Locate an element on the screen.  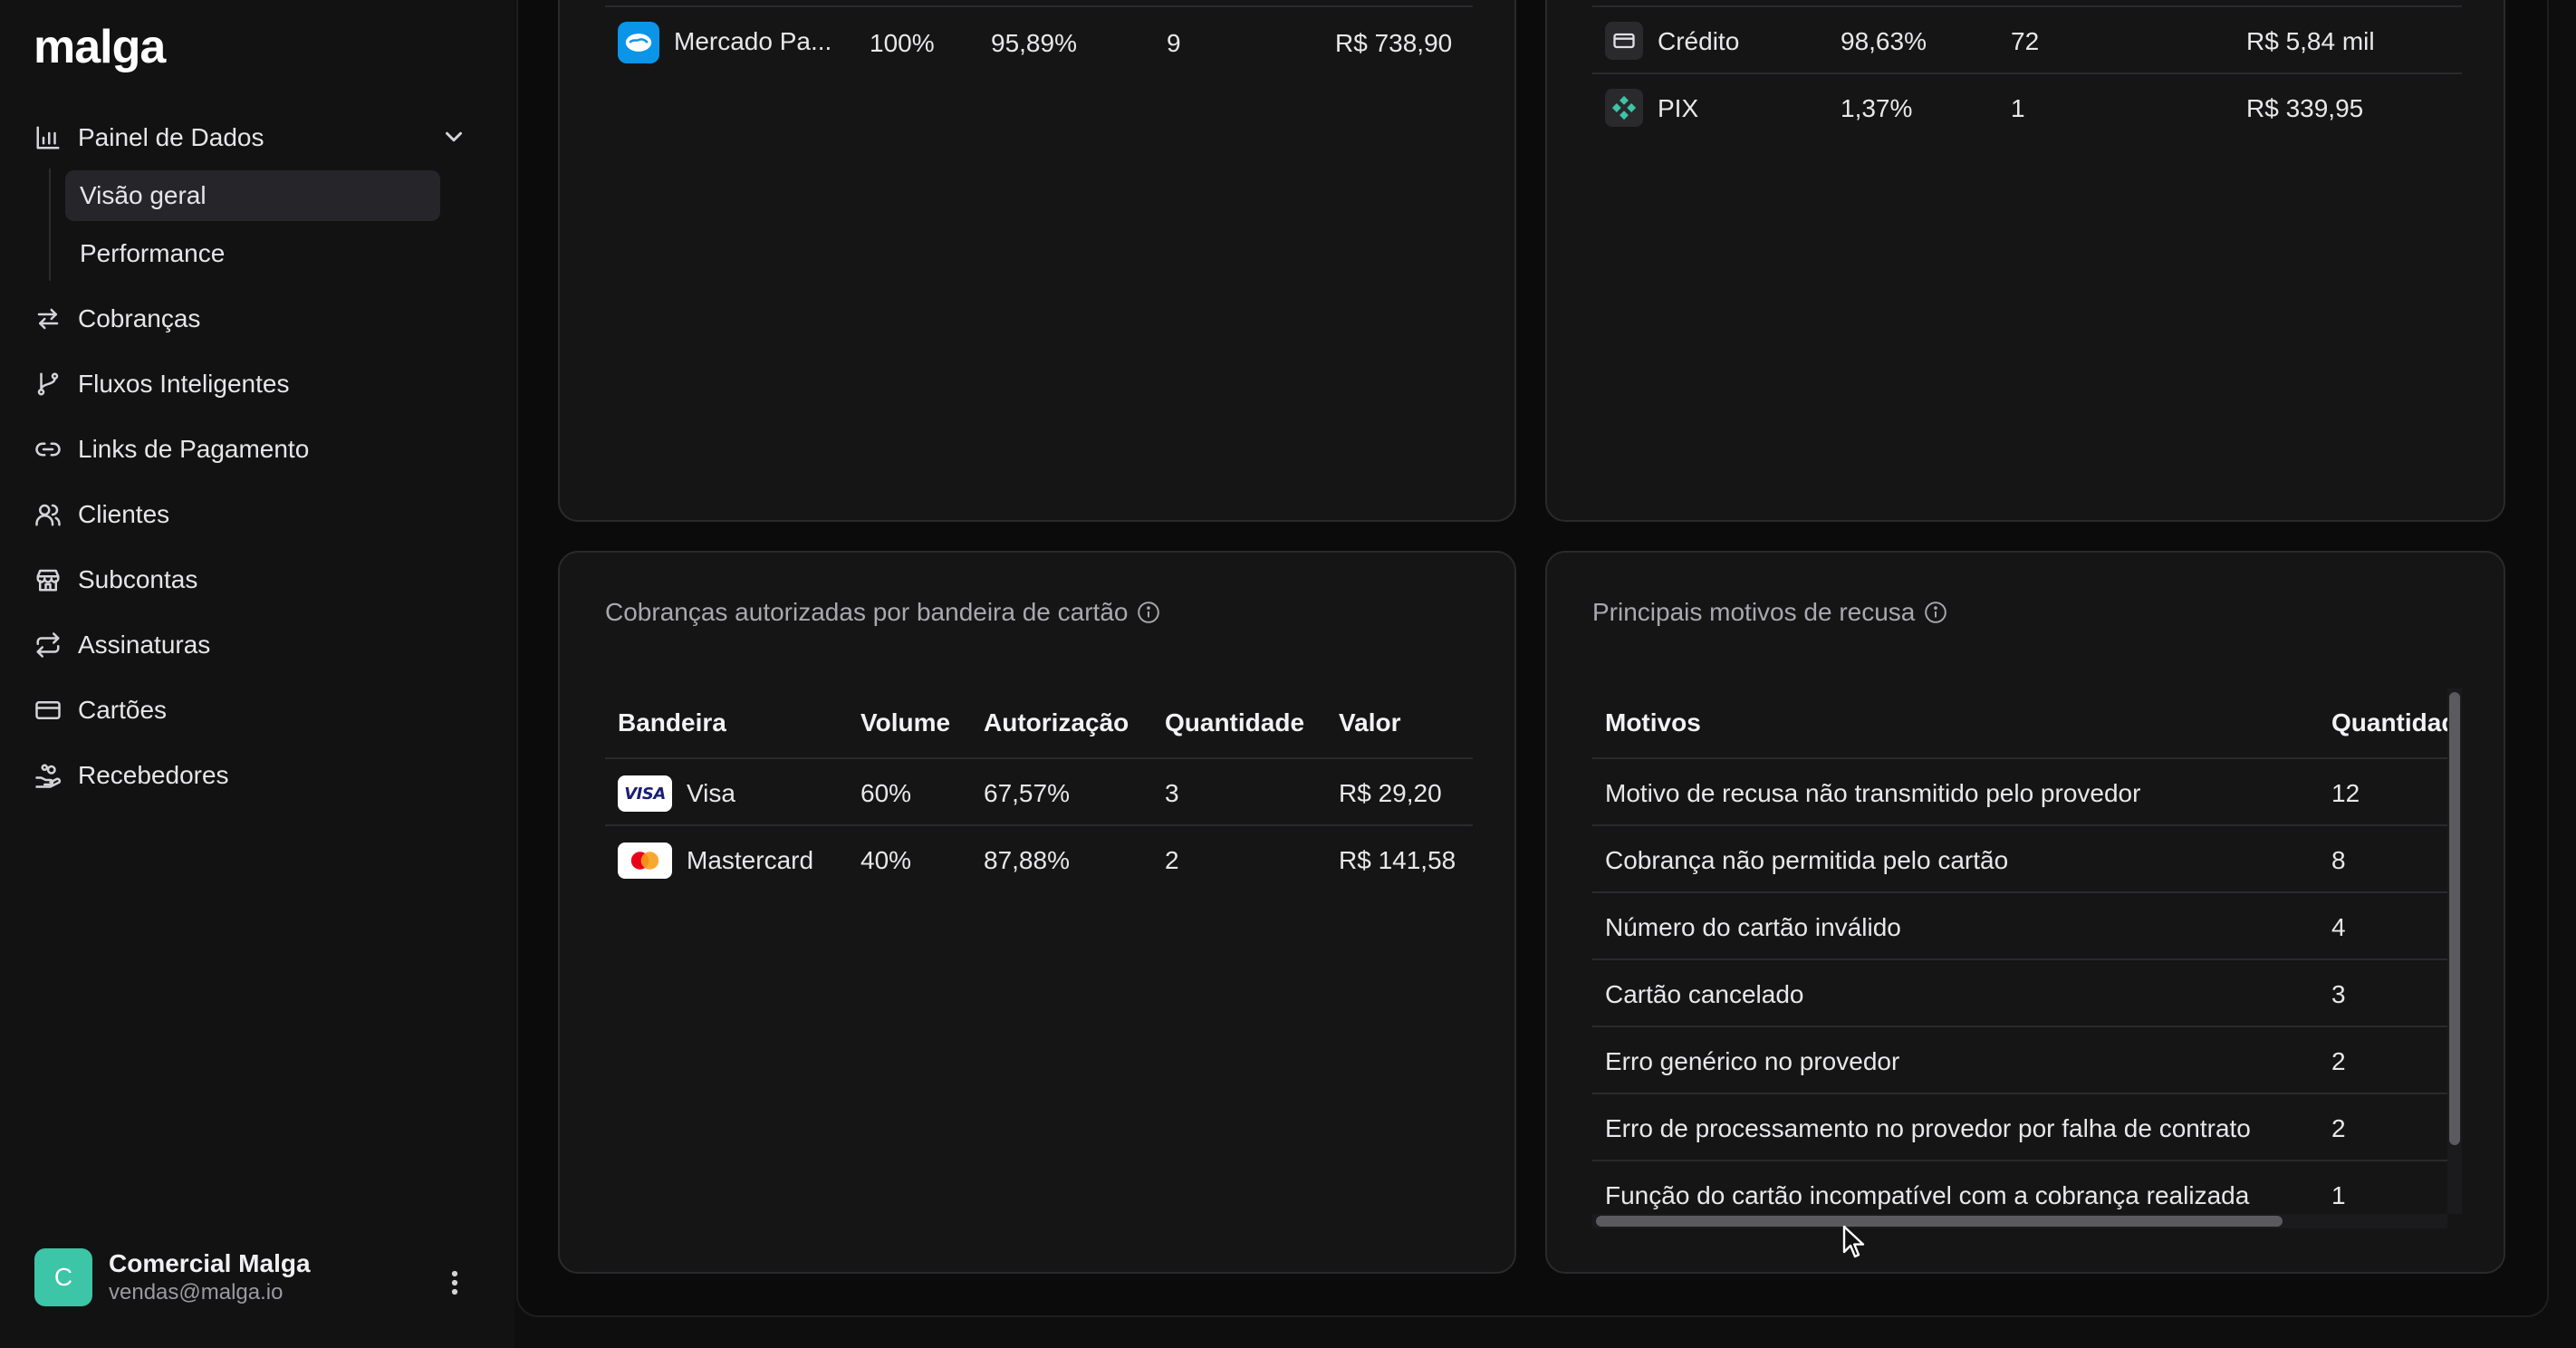
method-name: Crédito is located at coordinates (1699, 41).